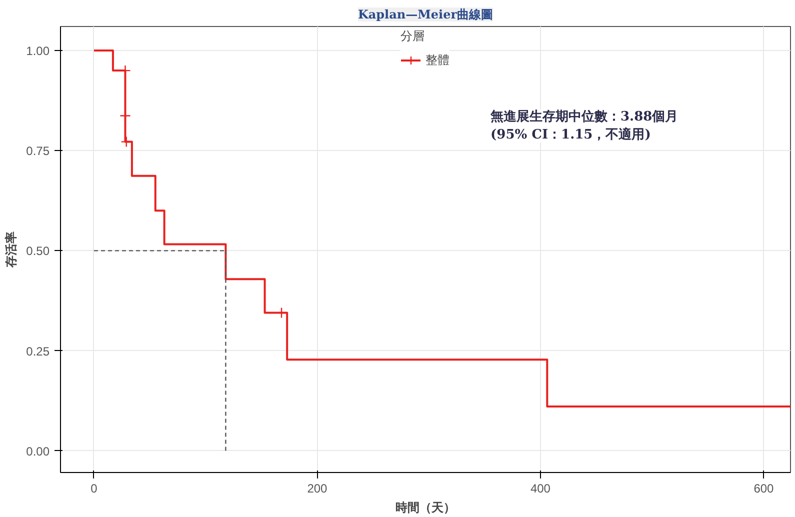 The height and width of the screenshot is (517, 795). I want to click on y-axis-title: 存活率, so click(11, 250).